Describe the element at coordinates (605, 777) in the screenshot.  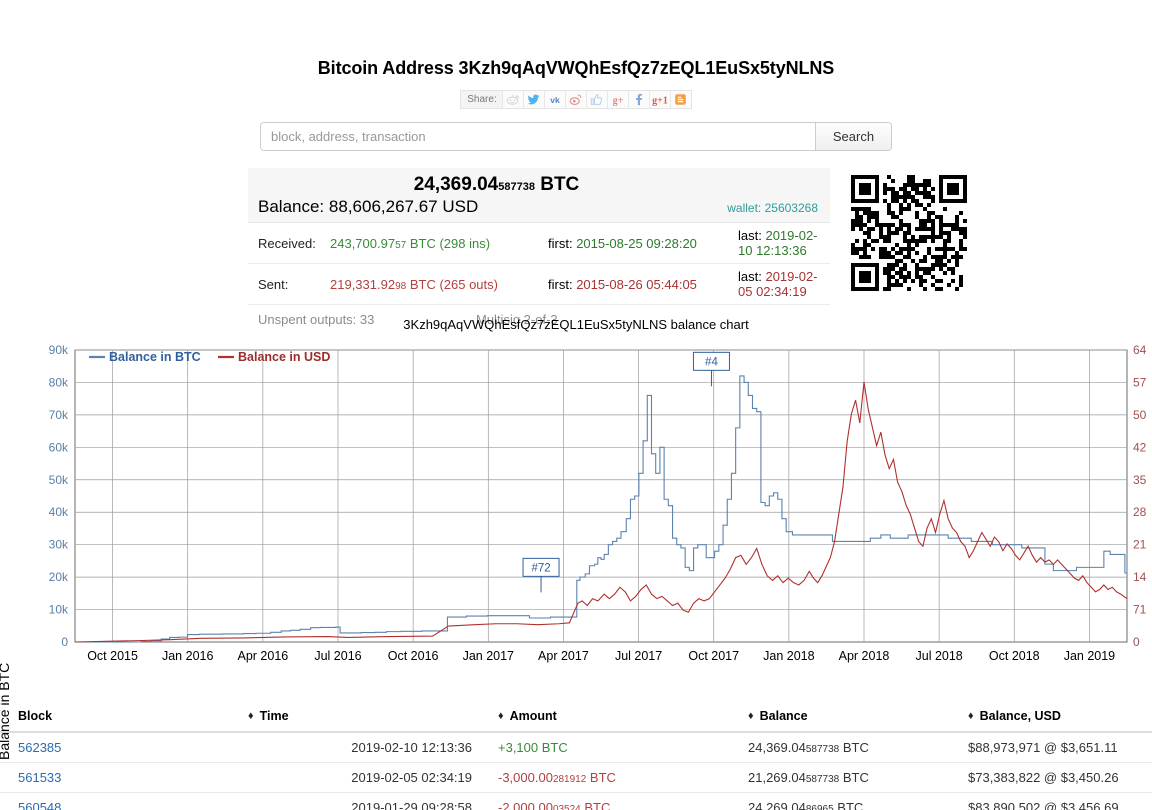
I see `cell-amount: -3,000.00281912 BTC` at that location.